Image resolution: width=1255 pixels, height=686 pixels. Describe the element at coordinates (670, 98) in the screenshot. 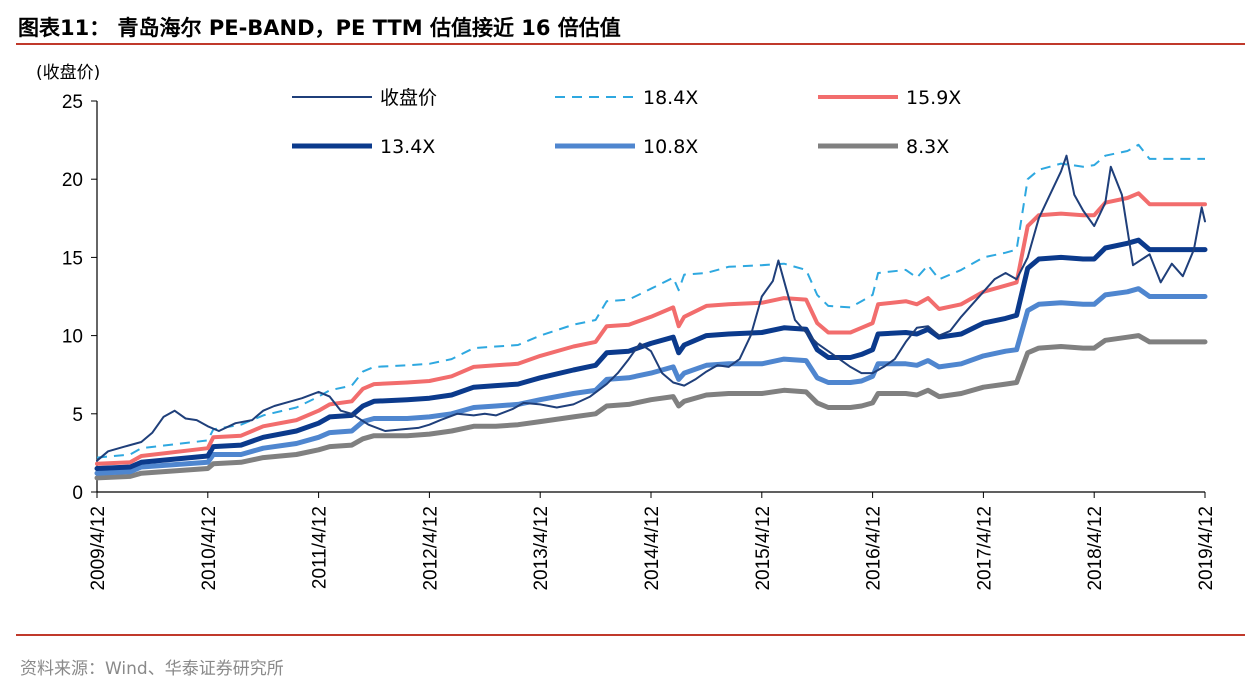

I see `legend-label-1: 18.4X` at that location.